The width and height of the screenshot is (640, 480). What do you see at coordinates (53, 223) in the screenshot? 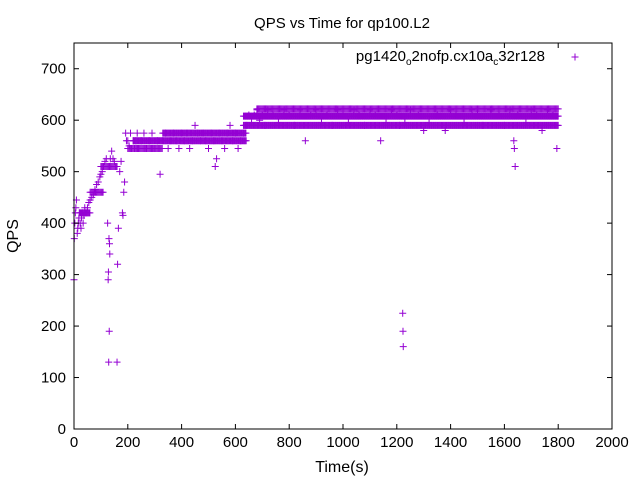
I see `y-tick-label: 400` at bounding box center [53, 223].